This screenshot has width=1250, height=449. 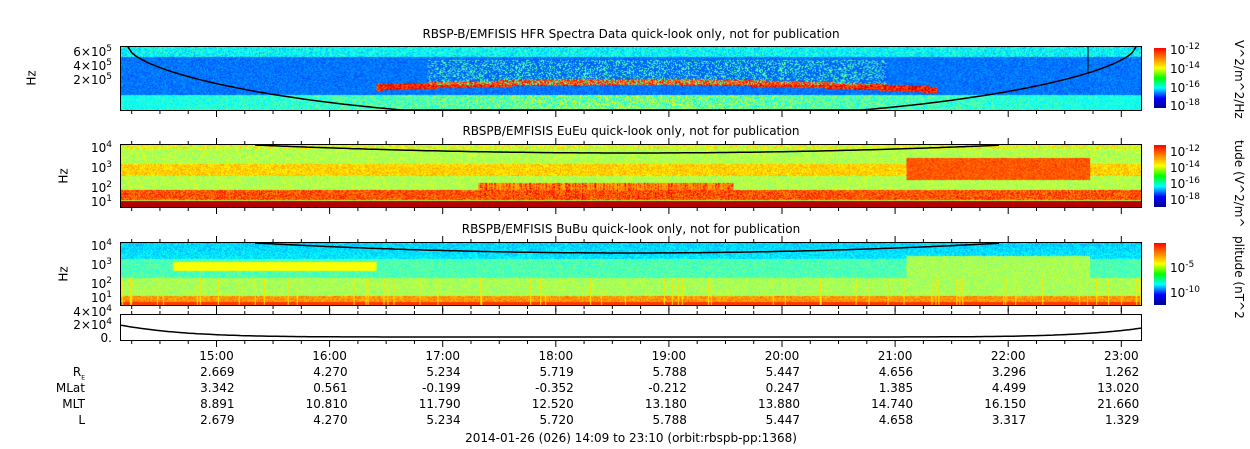 What do you see at coordinates (1122, 420) in the screenshot?
I see `ephemeris-value: 1.329` at bounding box center [1122, 420].